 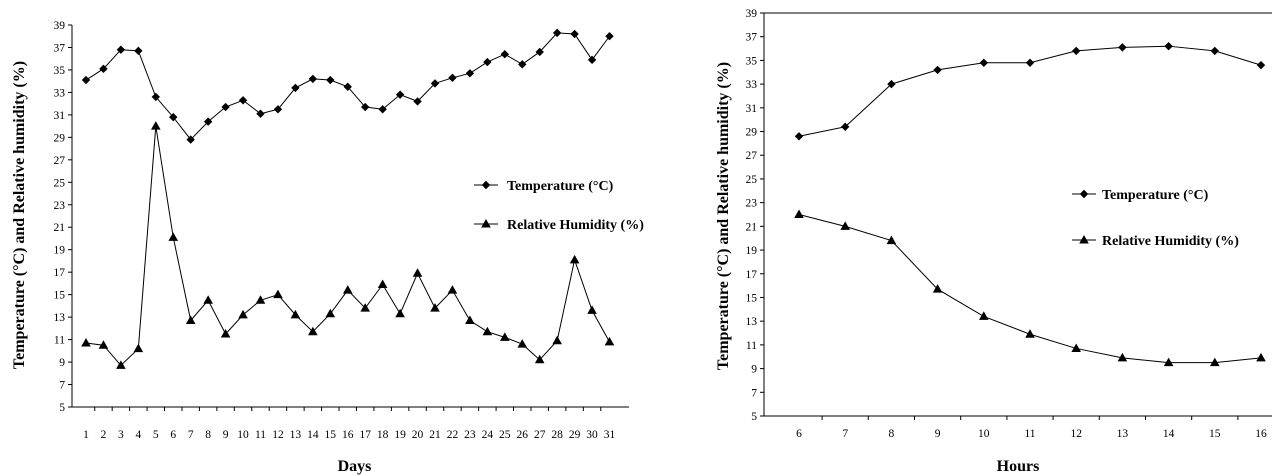 What do you see at coordinates (488, 435) in the screenshot?
I see `x-tick-label: 24` at bounding box center [488, 435].